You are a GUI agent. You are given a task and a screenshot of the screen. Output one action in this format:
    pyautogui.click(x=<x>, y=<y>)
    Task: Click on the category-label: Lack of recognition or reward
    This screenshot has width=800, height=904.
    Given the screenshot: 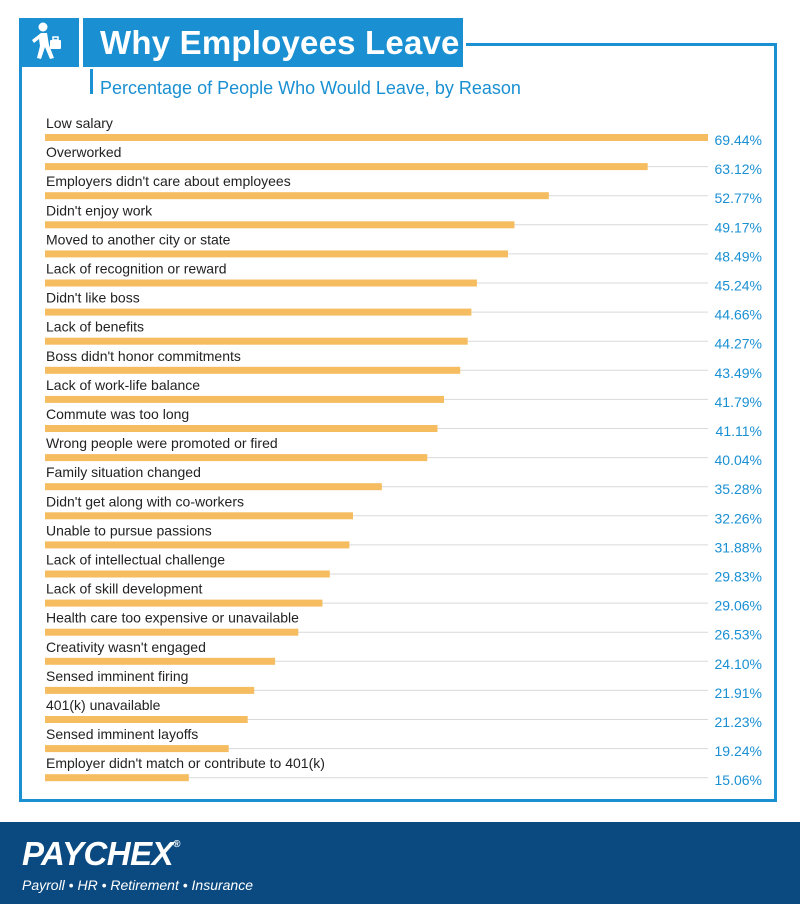 What is the action you would take?
    pyautogui.click(x=136, y=269)
    